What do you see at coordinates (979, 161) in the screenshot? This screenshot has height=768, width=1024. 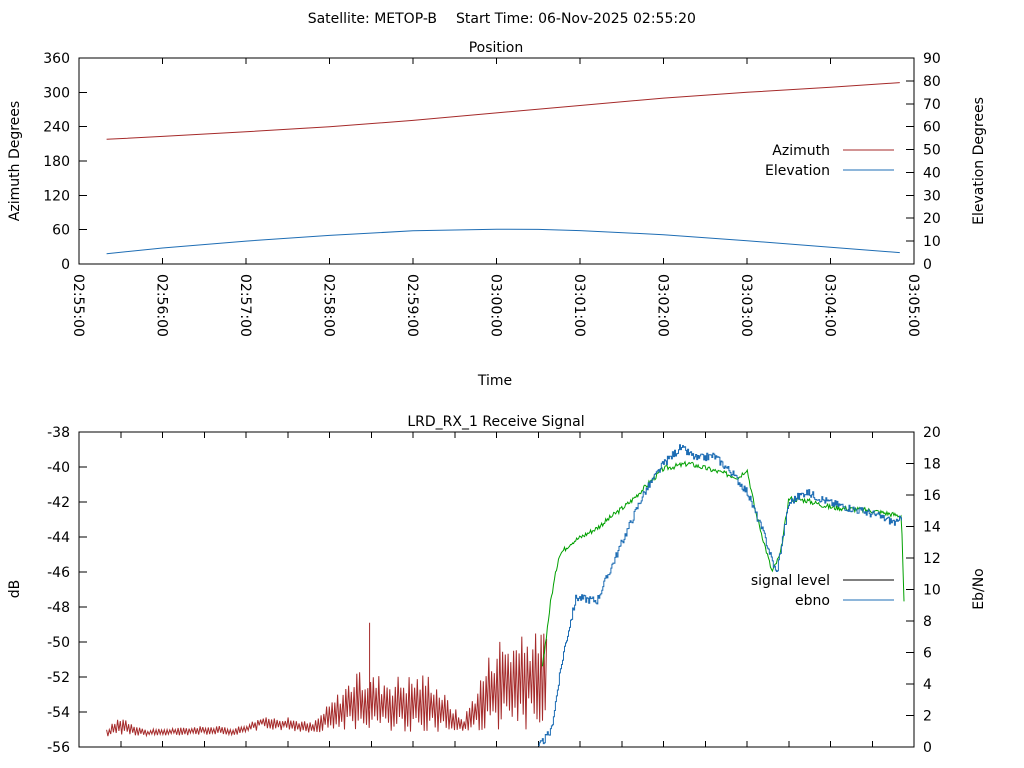 I see `position-y2-label: Elevation Degrees` at bounding box center [979, 161].